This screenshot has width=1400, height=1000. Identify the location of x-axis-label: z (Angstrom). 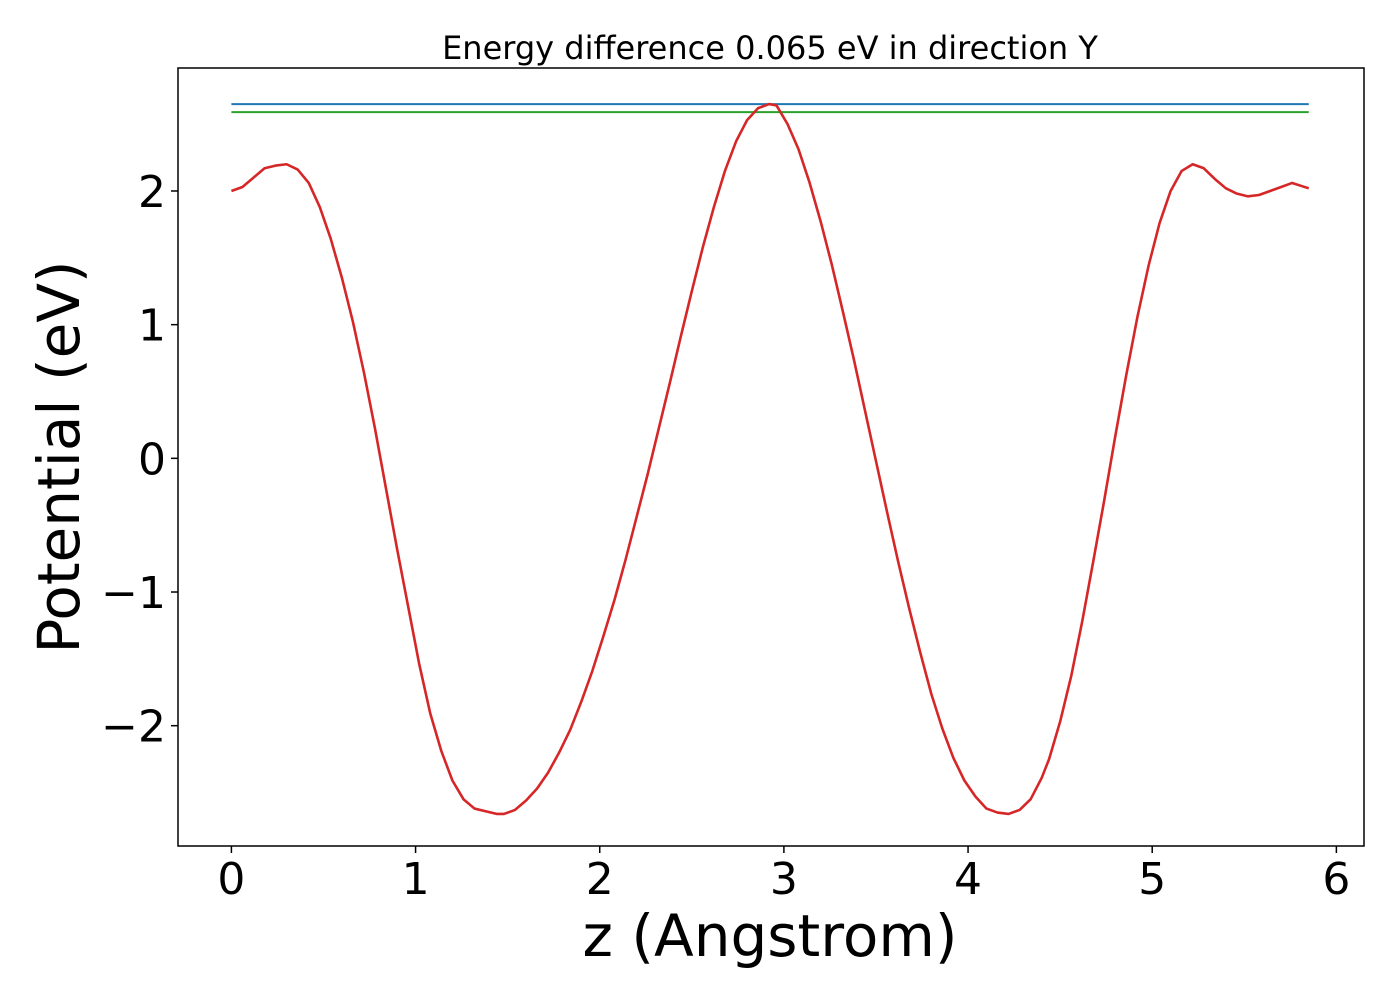
(770, 936).